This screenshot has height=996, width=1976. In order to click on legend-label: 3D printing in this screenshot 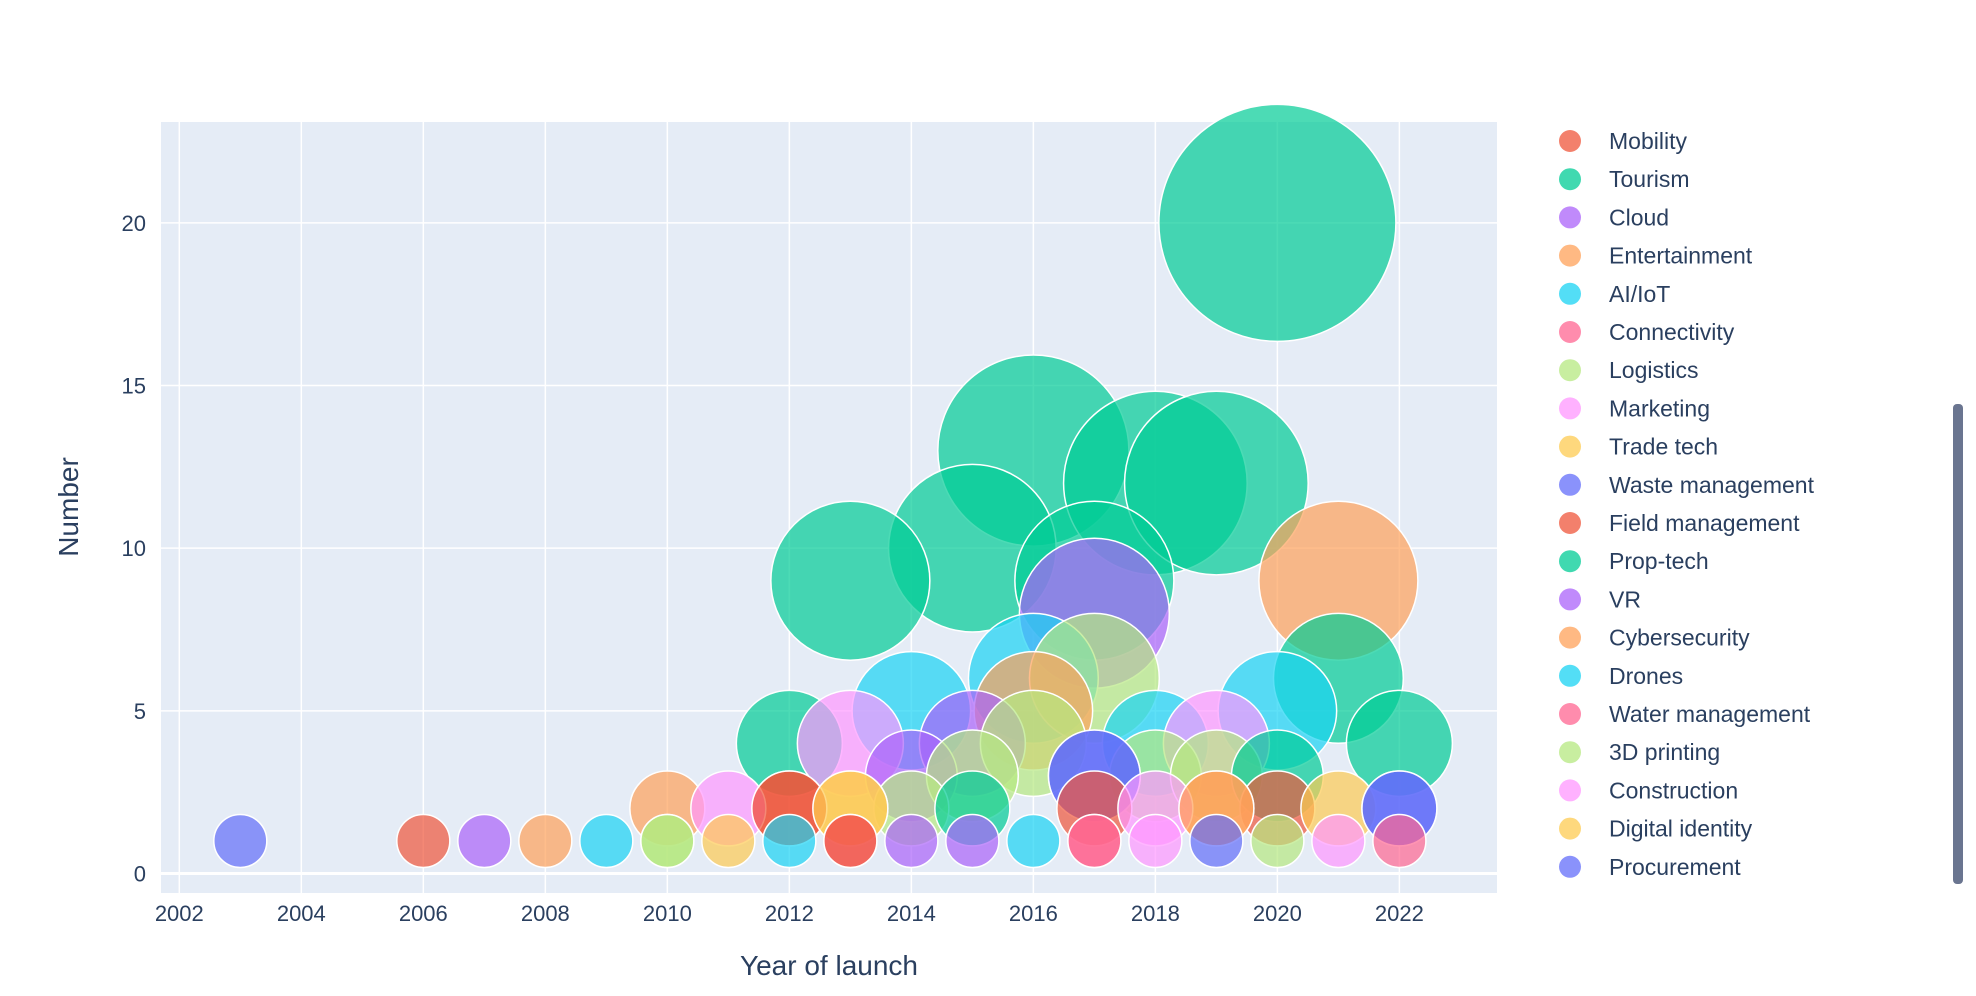, I will do `click(1664, 752)`.